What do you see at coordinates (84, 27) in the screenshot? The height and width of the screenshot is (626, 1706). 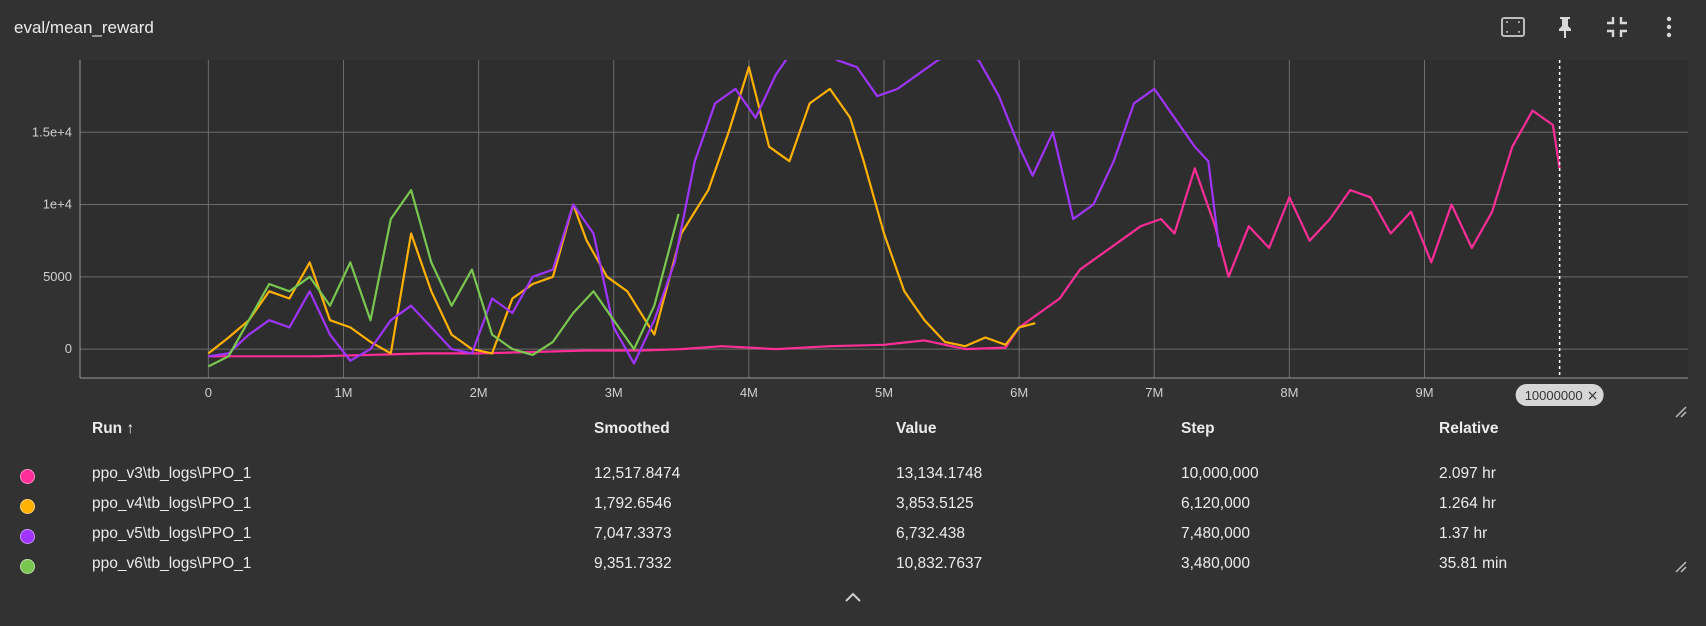 I see `chart-title: eval/mean_reward` at bounding box center [84, 27].